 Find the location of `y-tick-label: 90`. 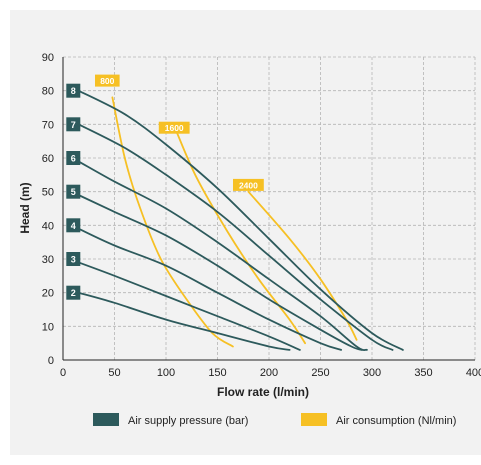

y-tick-label: 90 is located at coordinates (48, 58).